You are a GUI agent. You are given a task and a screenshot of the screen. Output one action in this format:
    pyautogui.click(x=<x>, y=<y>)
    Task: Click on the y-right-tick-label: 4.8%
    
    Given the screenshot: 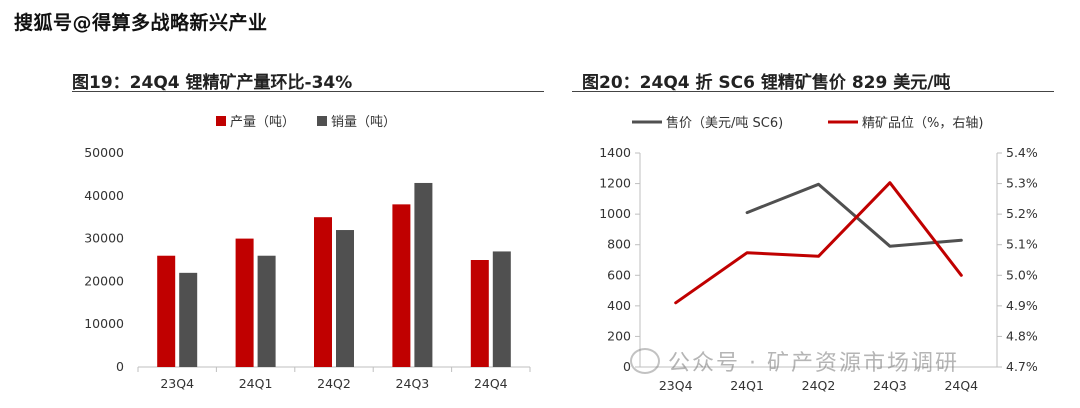 What is the action you would take?
    pyautogui.click(x=1022, y=335)
    